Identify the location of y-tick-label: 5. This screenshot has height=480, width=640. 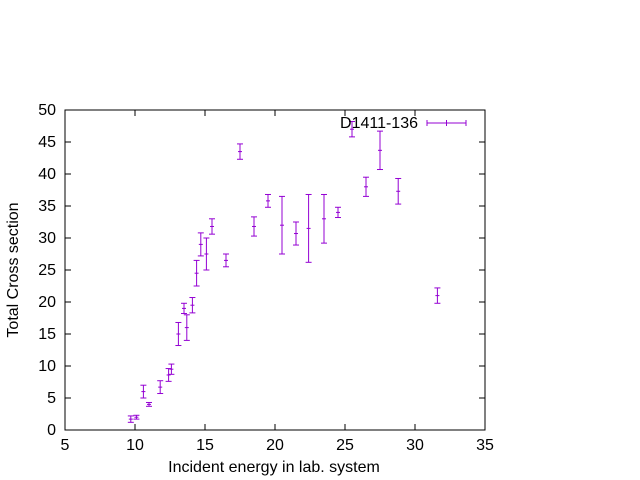
(51, 398).